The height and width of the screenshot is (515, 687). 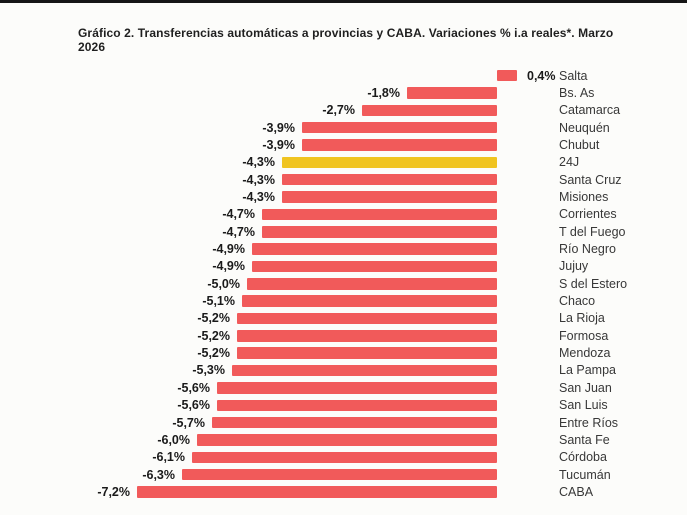 I want to click on bar-row: -5,2% Formosa, so click(x=343, y=335).